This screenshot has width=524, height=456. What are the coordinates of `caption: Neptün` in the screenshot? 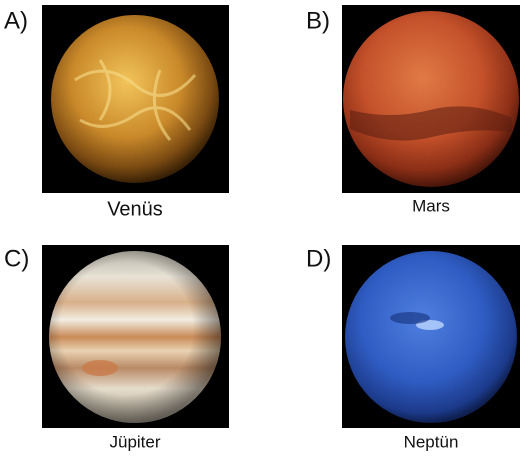 It's located at (431, 441).